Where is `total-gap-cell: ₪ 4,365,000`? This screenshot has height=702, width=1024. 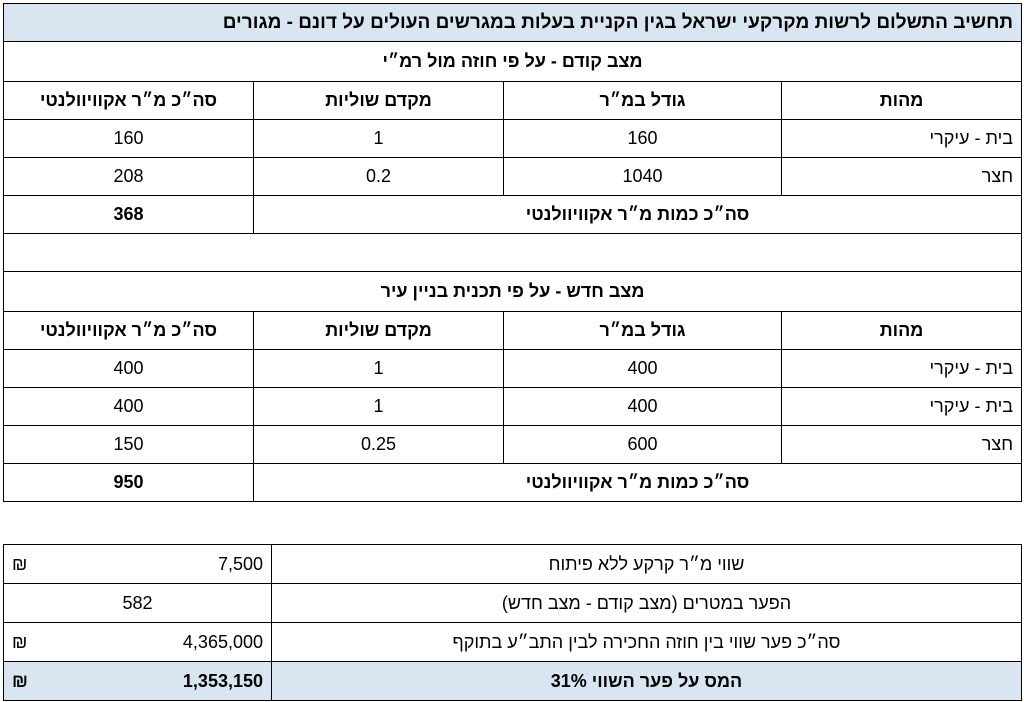
total-gap-cell: ₪ 4,365,000 is located at coordinates (137, 642).